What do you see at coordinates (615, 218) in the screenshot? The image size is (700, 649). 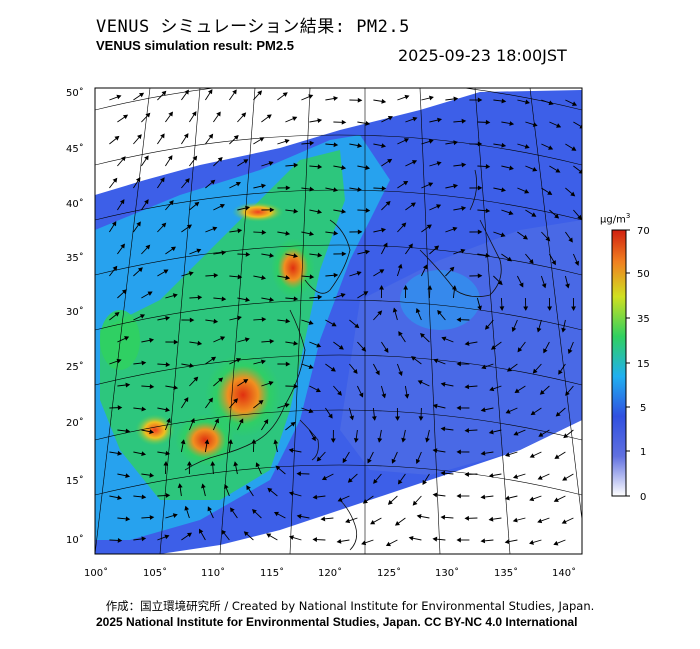 I see `colorbar-unit: µg/m3` at bounding box center [615, 218].